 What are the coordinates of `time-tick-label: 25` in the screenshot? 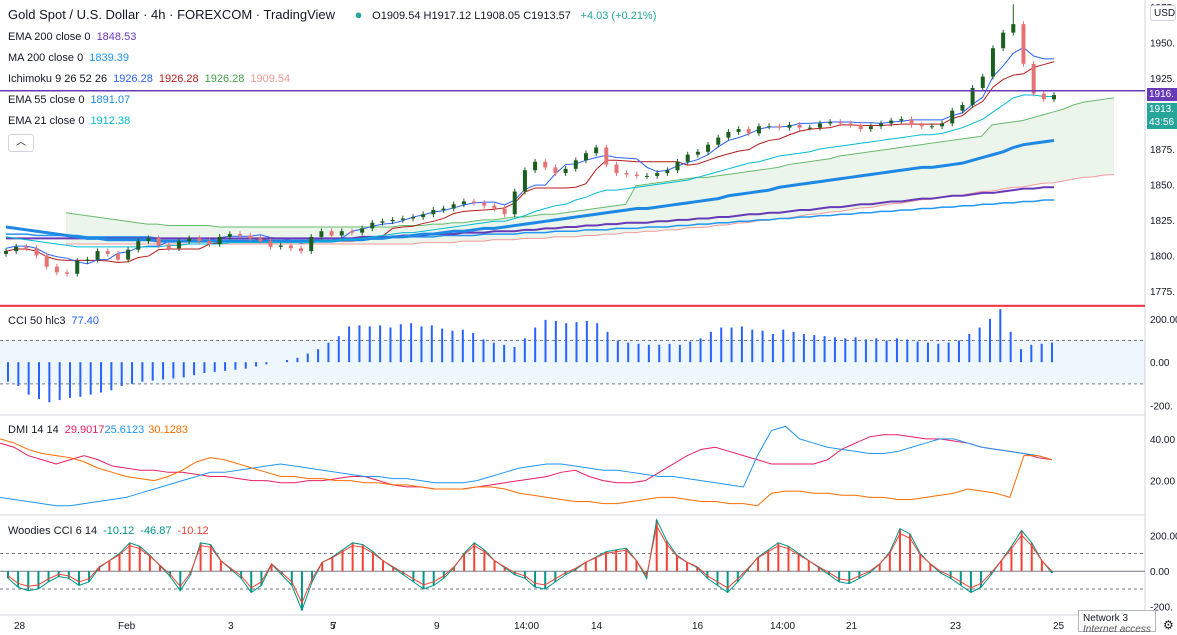 It's located at (1059, 626).